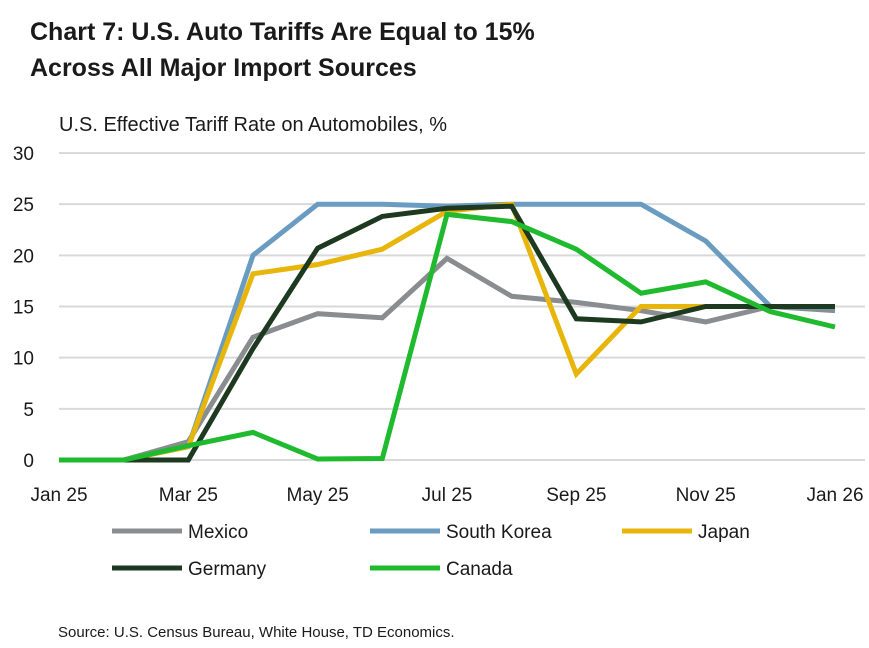  I want to click on y-tick-label: 0, so click(28, 461).